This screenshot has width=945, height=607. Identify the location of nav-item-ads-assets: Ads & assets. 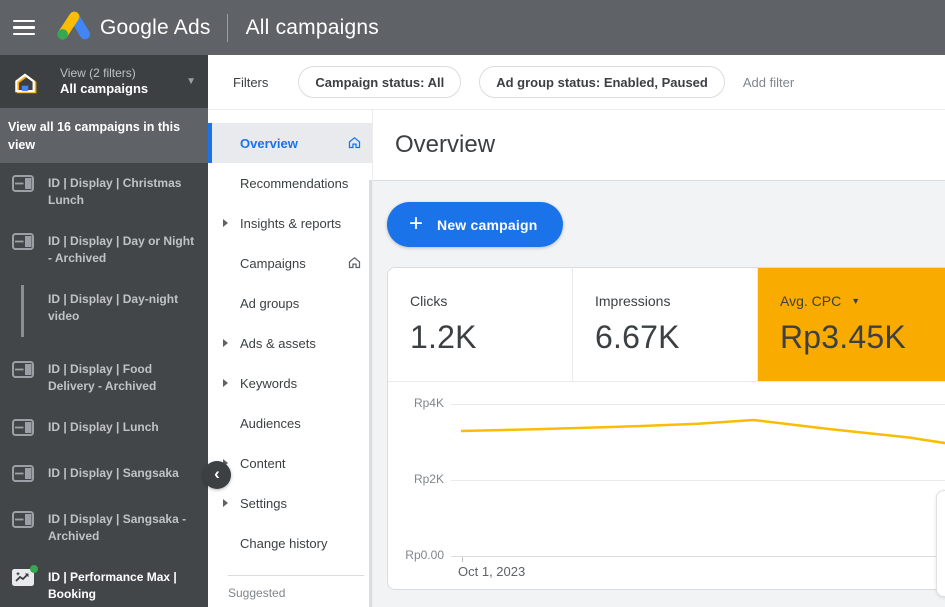
(290, 343).